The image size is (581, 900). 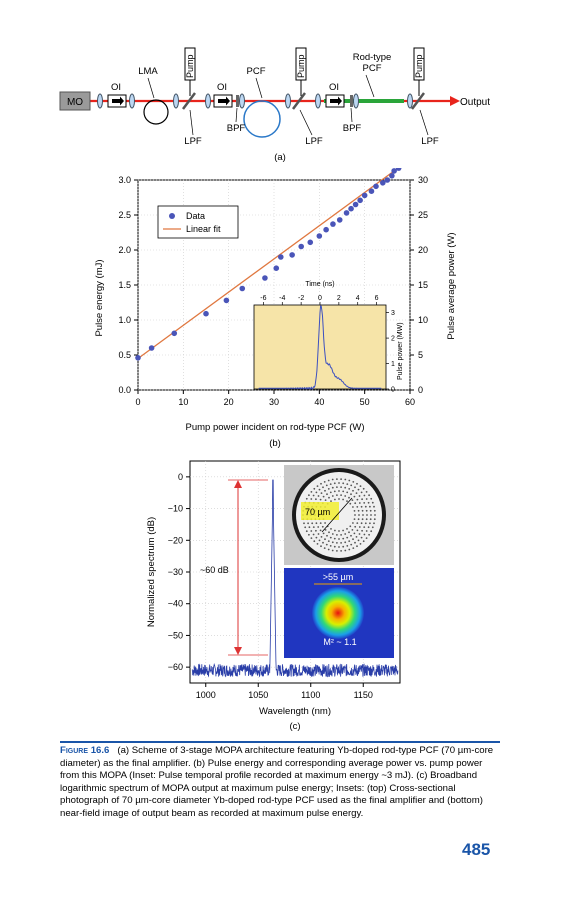 What do you see at coordinates (423, 285) in the screenshot?
I see `y2-tick-label: 15` at bounding box center [423, 285].